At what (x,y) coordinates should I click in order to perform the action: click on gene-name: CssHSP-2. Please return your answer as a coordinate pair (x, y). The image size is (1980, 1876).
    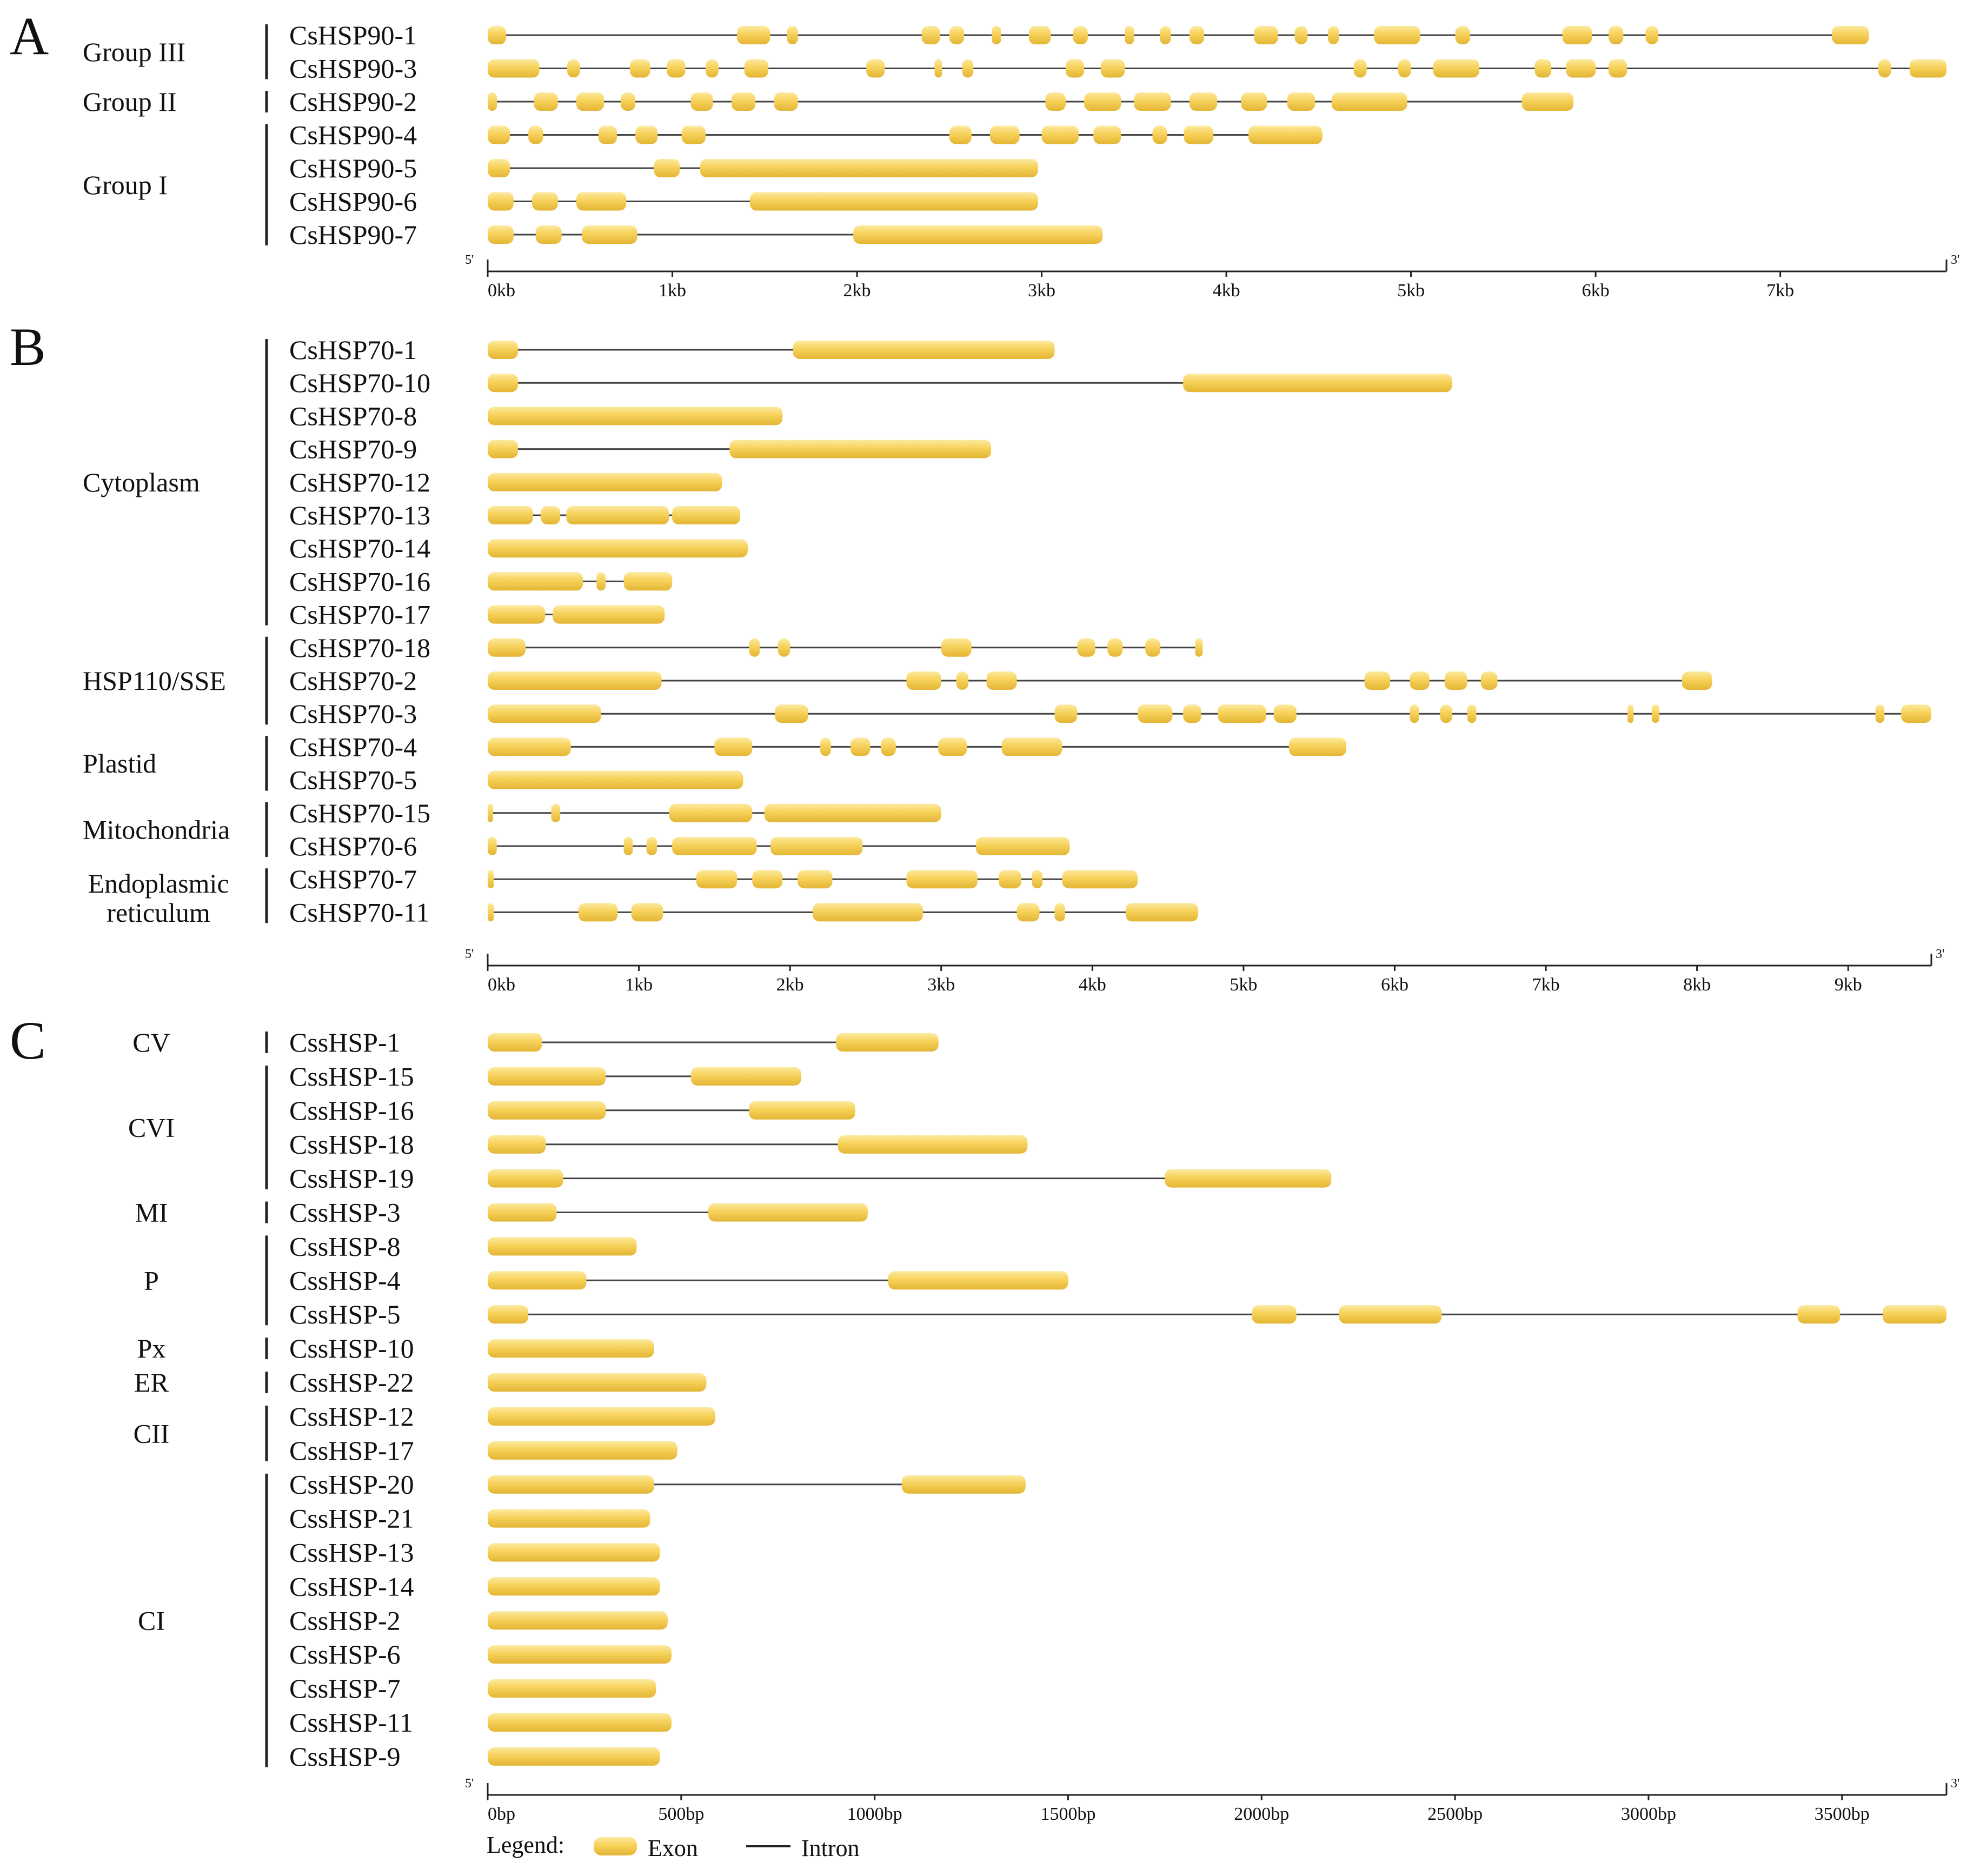
    Looking at the image, I should click on (345, 1620).